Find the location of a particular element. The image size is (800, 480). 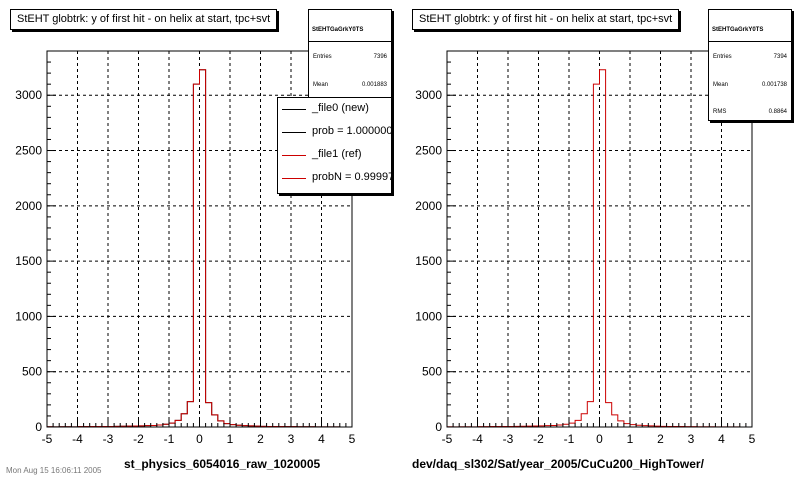

footer-date: Mon Aug 15 16:06:11 2005 is located at coordinates (54, 470).